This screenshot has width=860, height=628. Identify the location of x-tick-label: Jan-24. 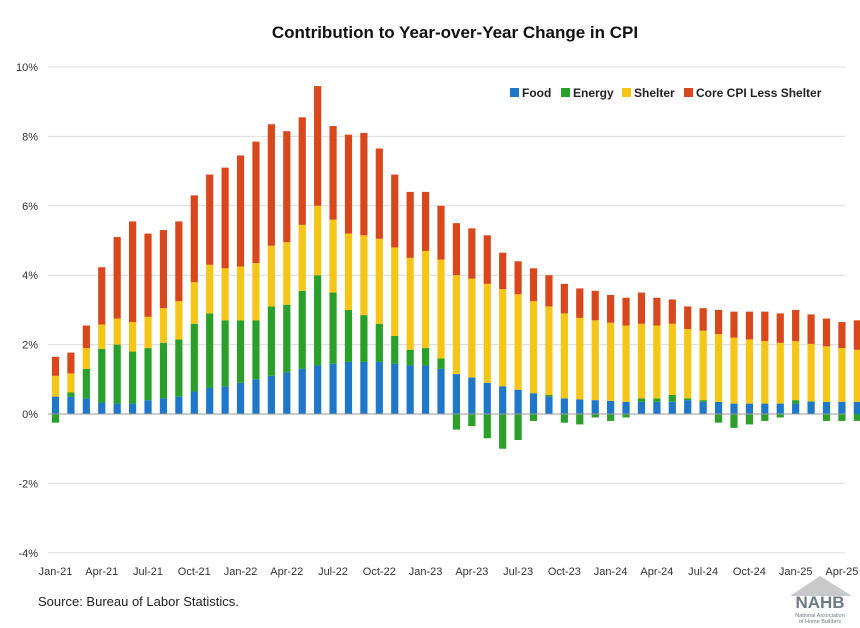
(611, 572).